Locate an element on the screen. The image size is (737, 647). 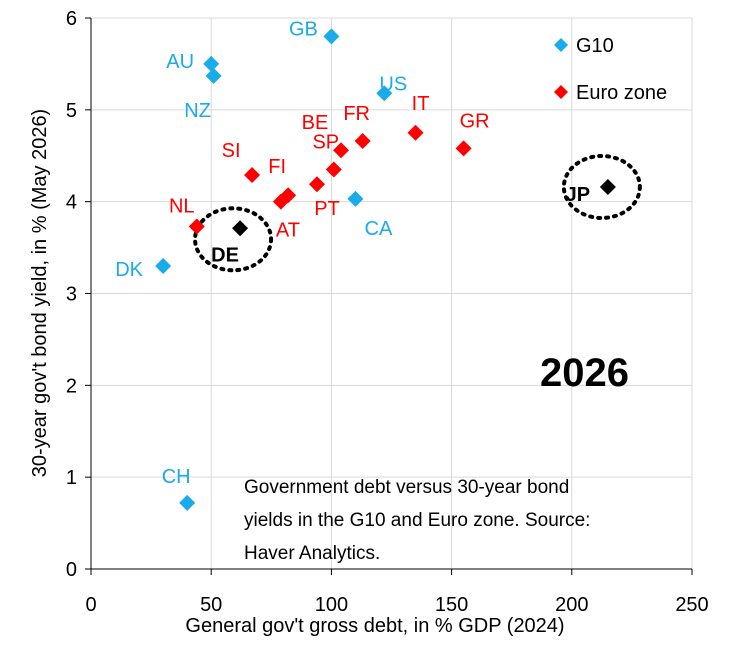
point-label-jp: JP is located at coordinates (578, 195).